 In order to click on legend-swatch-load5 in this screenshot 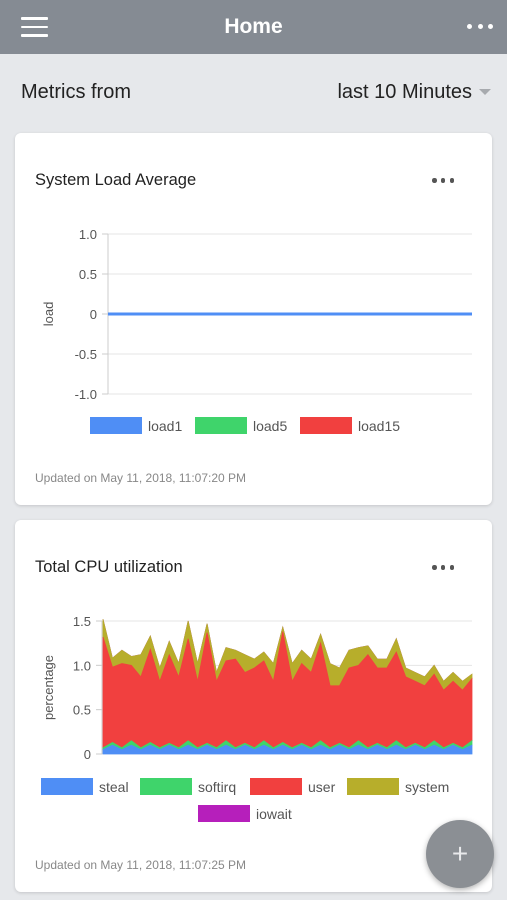, I will do `click(221, 425)`.